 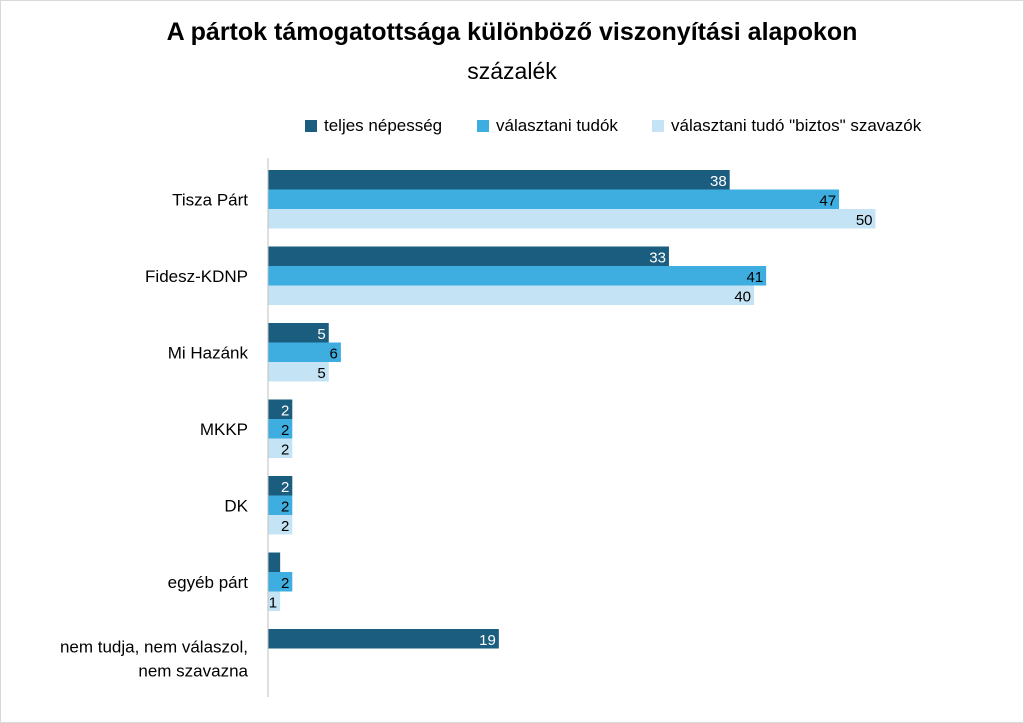 What do you see at coordinates (742, 296) in the screenshot?
I see `data-label: 40` at bounding box center [742, 296].